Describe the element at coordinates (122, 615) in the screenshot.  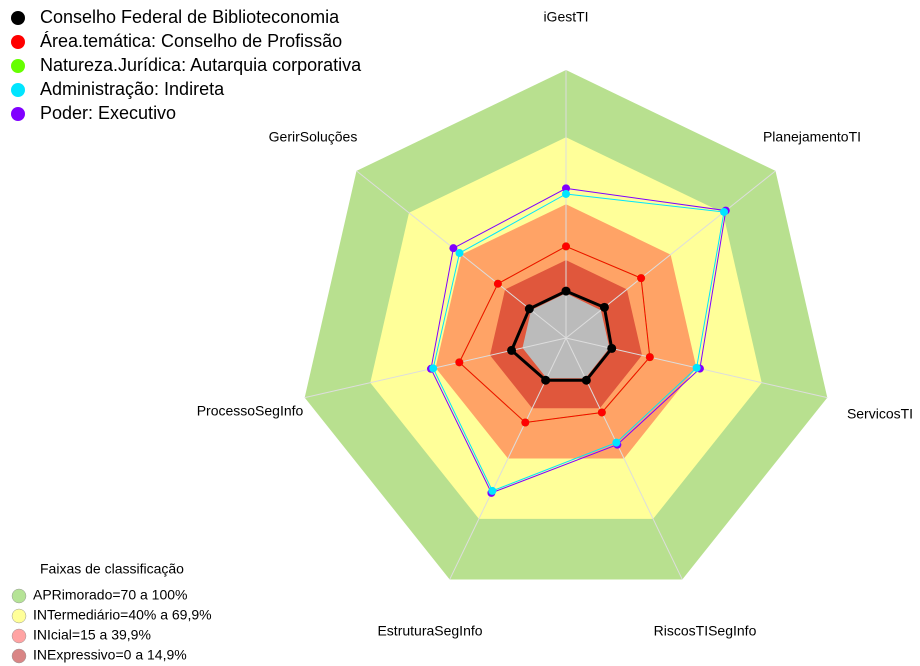
I see `band-legend-label: INTermediário=40% a 69,9%` at that location.